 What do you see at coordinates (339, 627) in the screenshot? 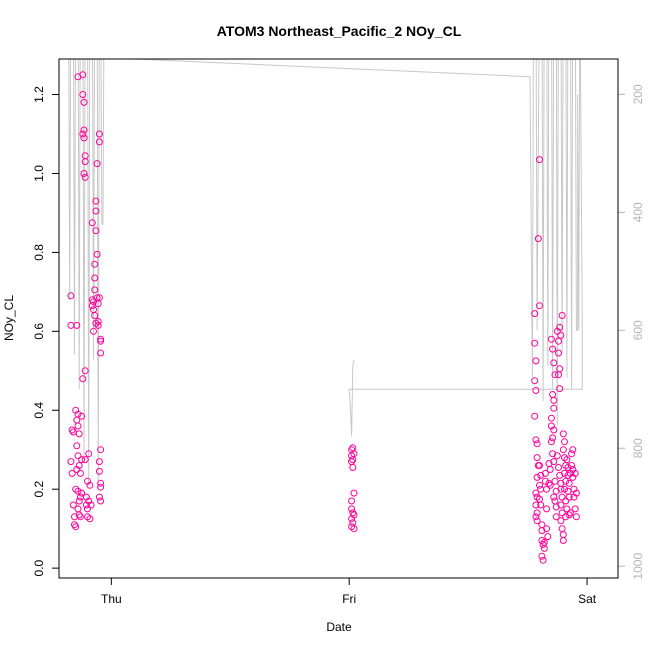
I see `x-axis-label: Date` at bounding box center [339, 627].